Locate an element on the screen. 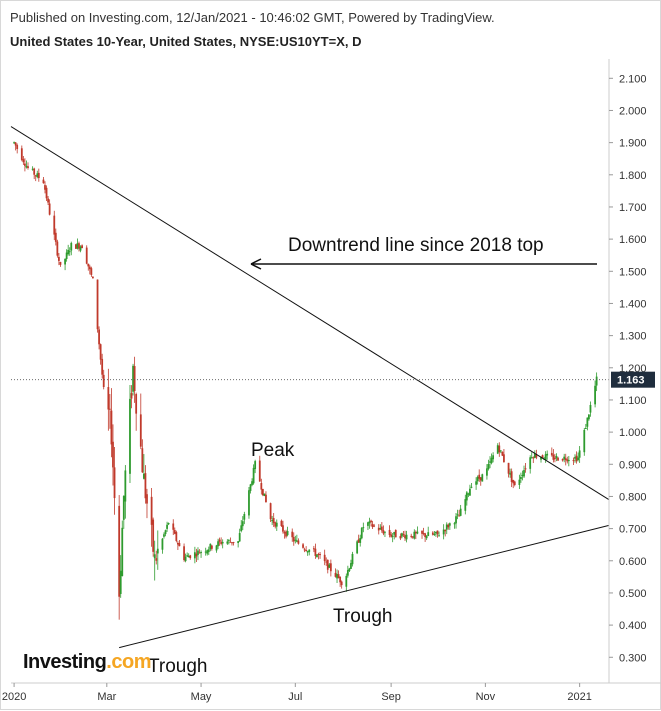 The width and height of the screenshot is (661, 711). x-tick-label: Mar is located at coordinates (106, 697).